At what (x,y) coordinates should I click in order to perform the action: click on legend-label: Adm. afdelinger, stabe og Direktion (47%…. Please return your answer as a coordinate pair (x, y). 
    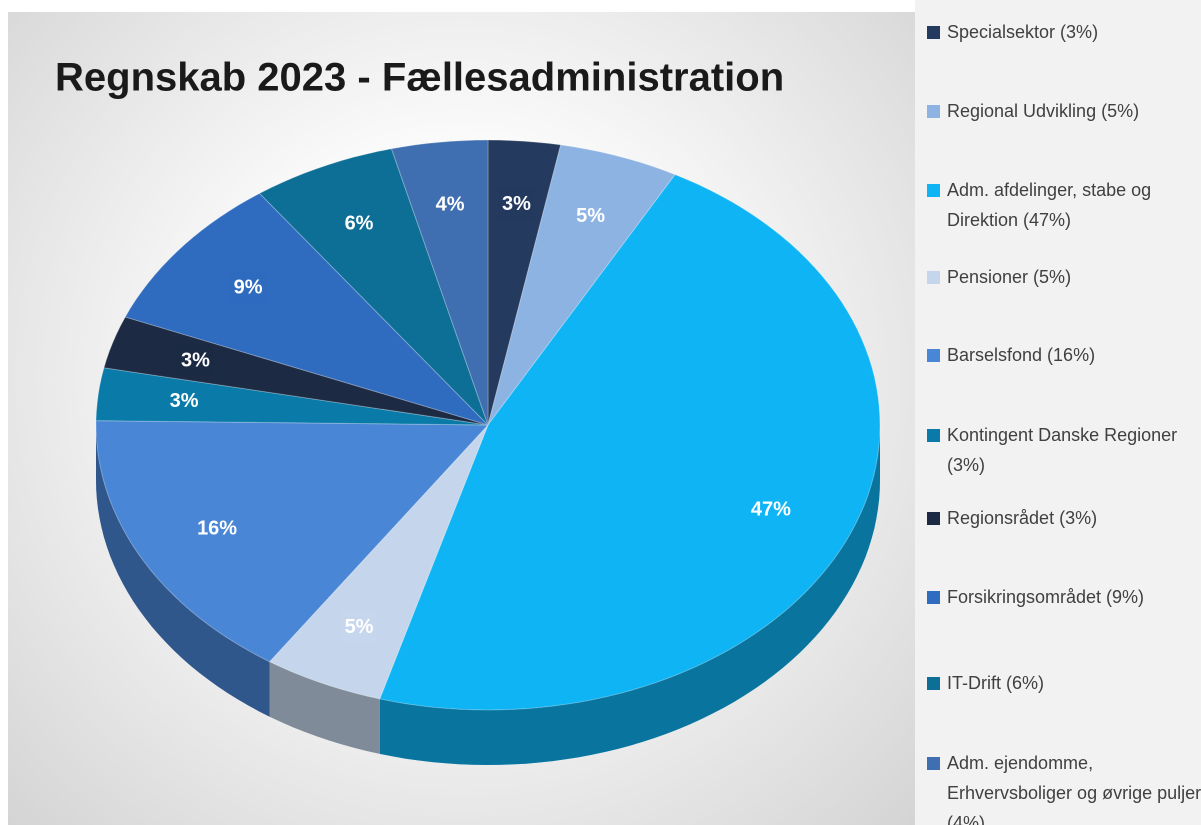
    Looking at the image, I should click on (1049, 205).